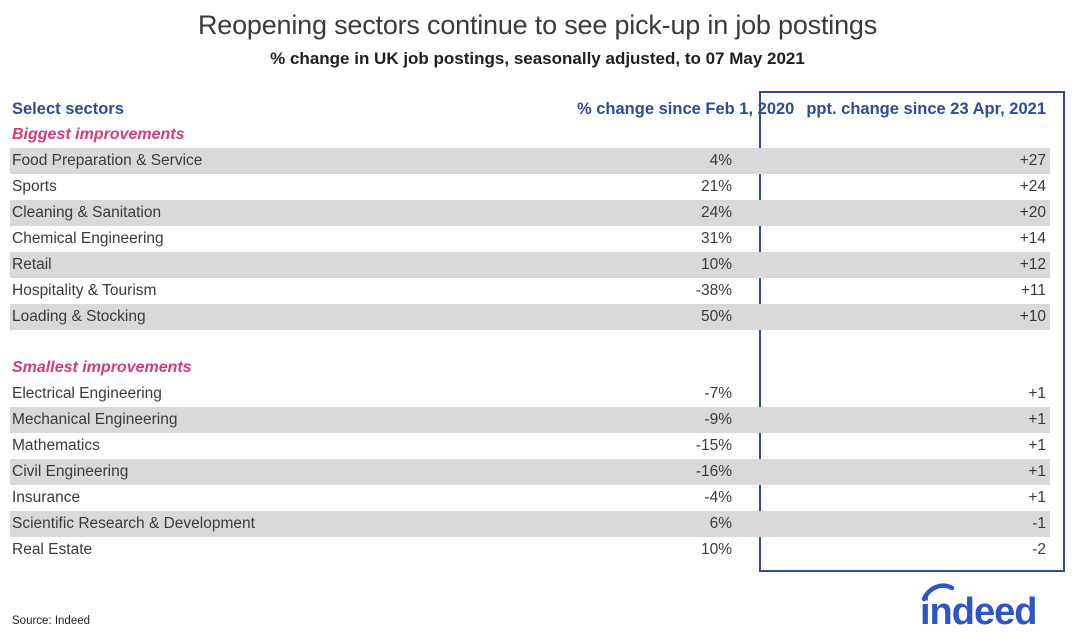 This screenshot has width=1075, height=637. I want to click on sector-name: Real Estate, so click(52, 549).